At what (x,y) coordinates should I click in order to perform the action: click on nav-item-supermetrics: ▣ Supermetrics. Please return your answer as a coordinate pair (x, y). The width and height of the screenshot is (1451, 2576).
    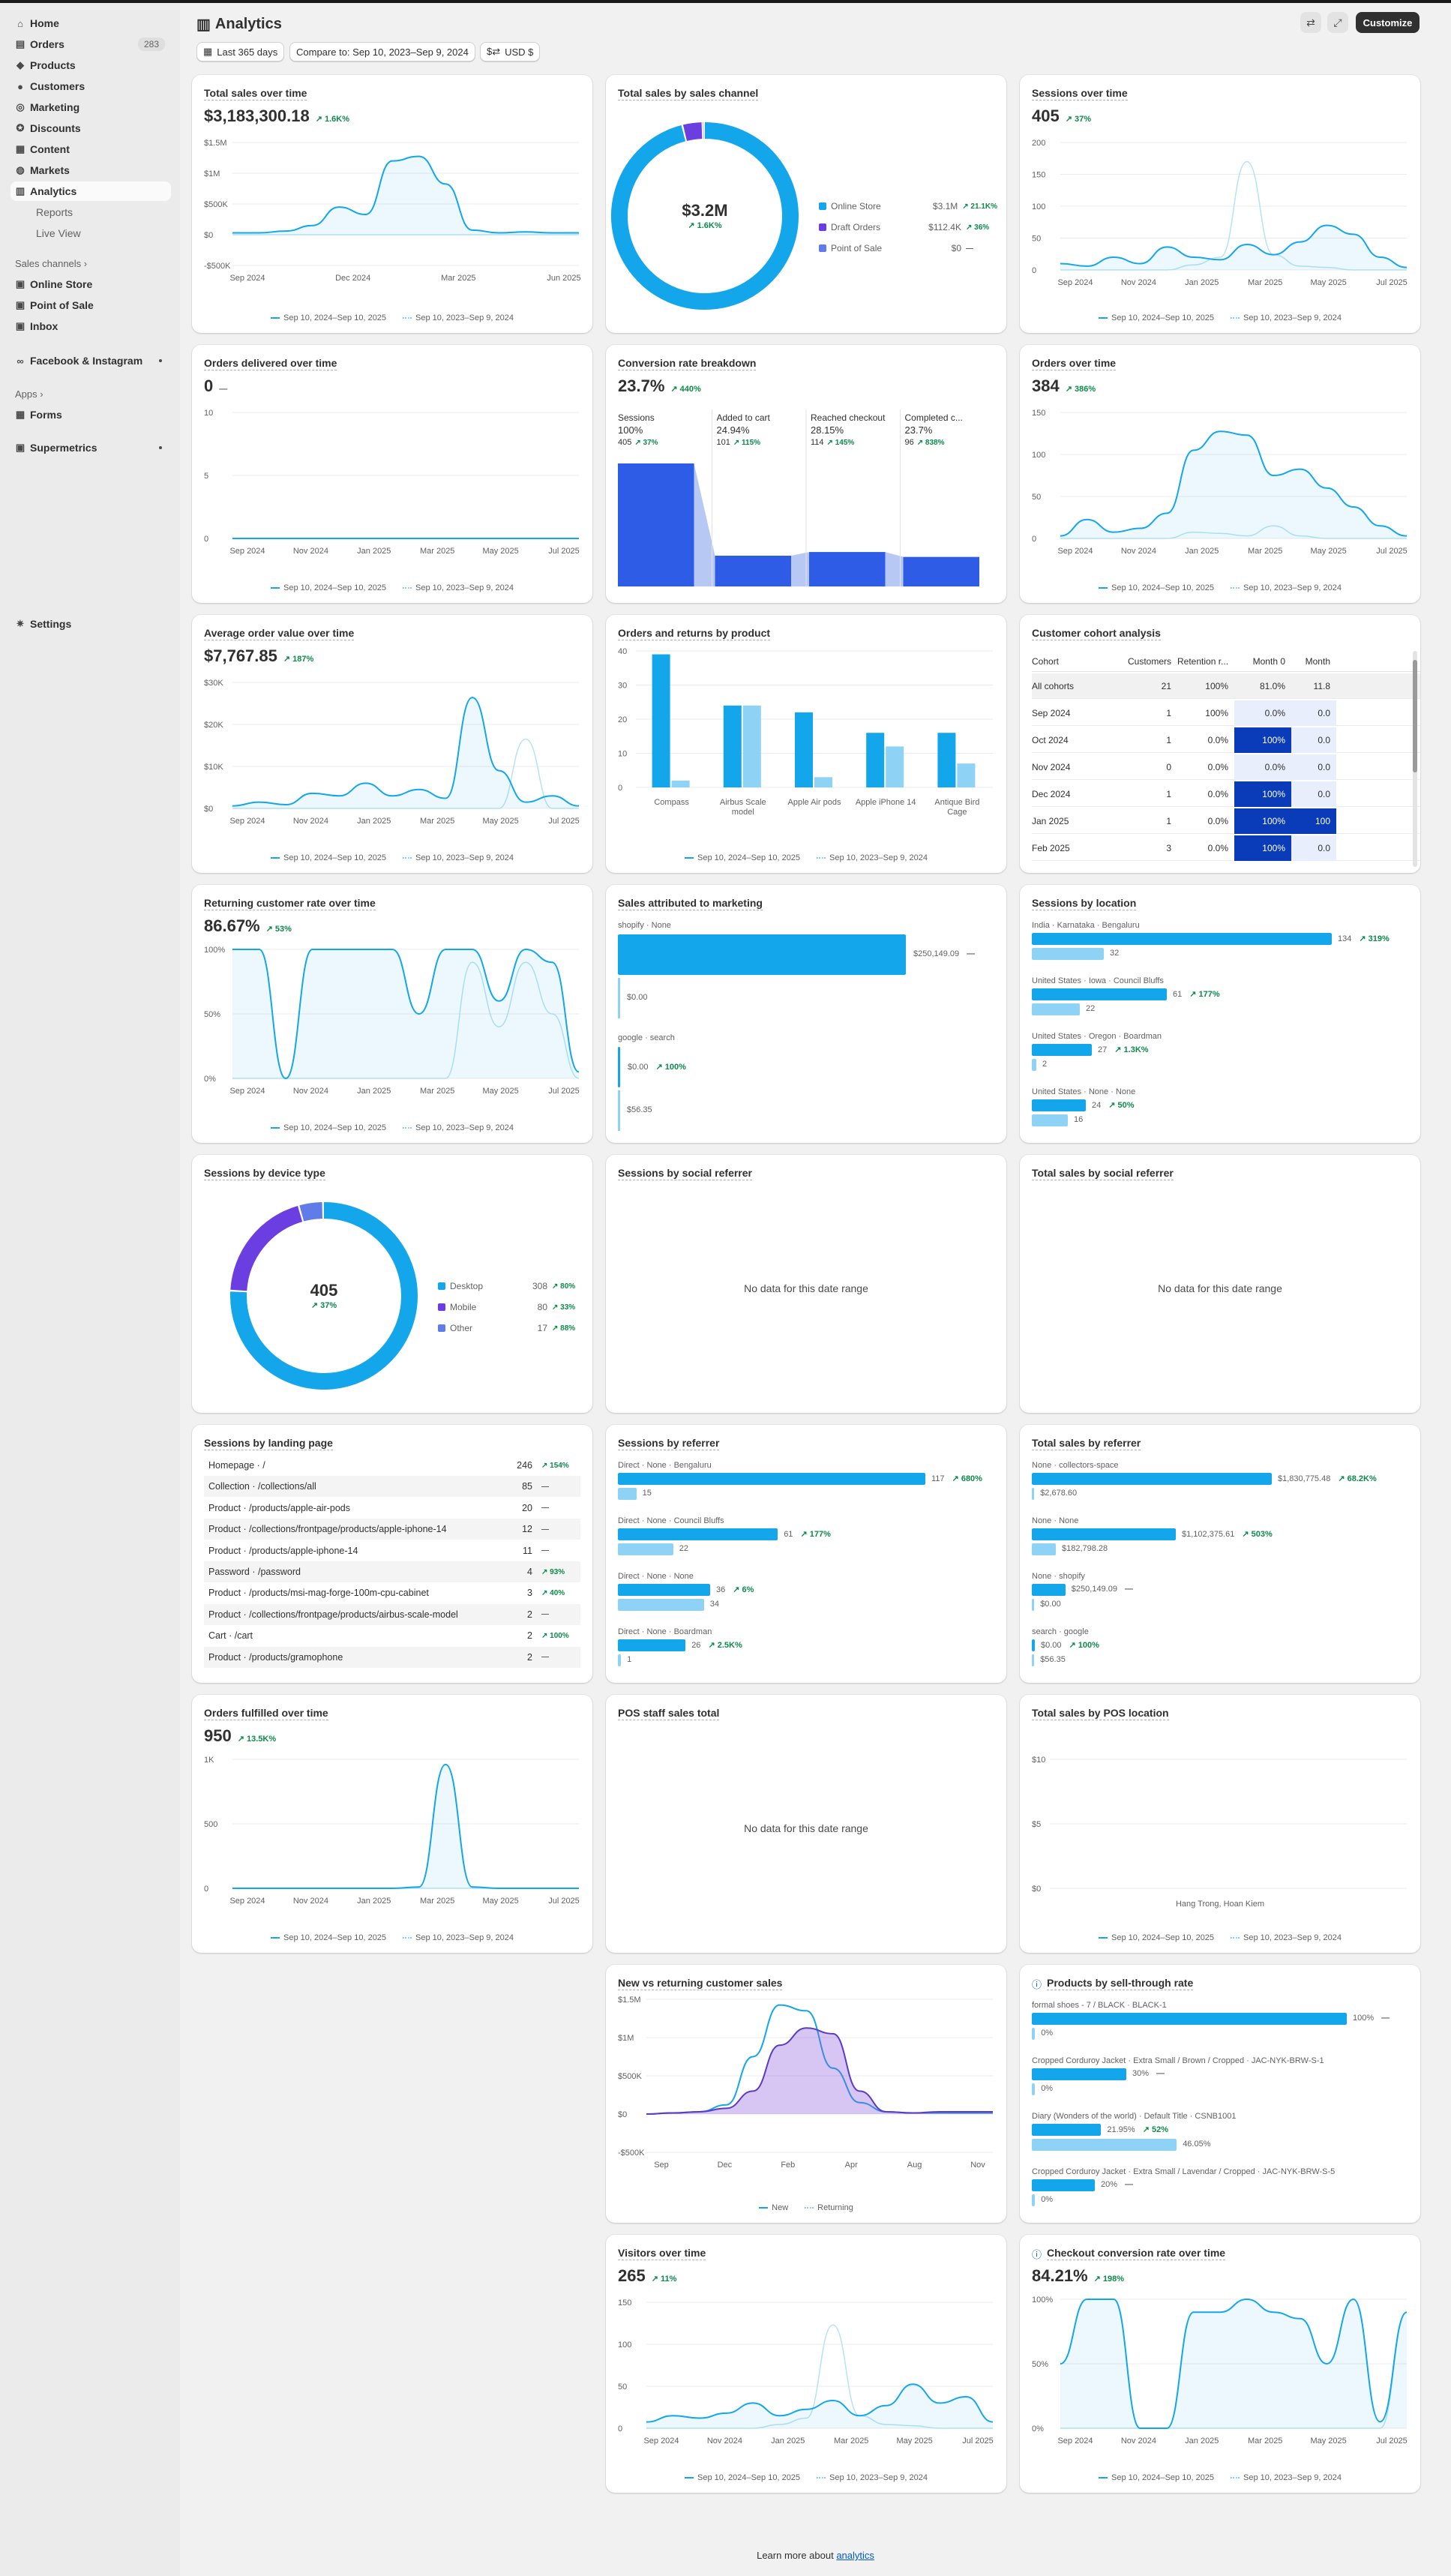
    Looking at the image, I should click on (90, 447).